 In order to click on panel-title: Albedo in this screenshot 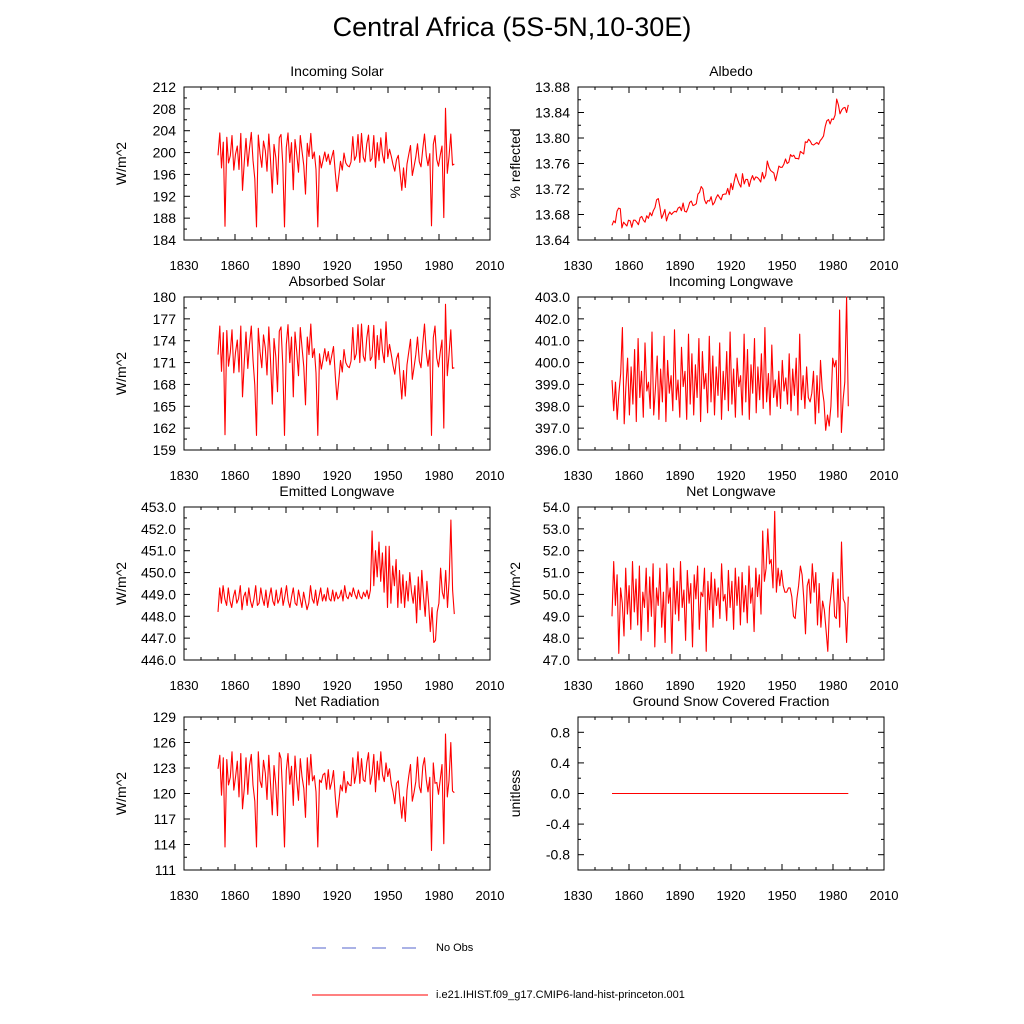, I will do `click(731, 71)`.